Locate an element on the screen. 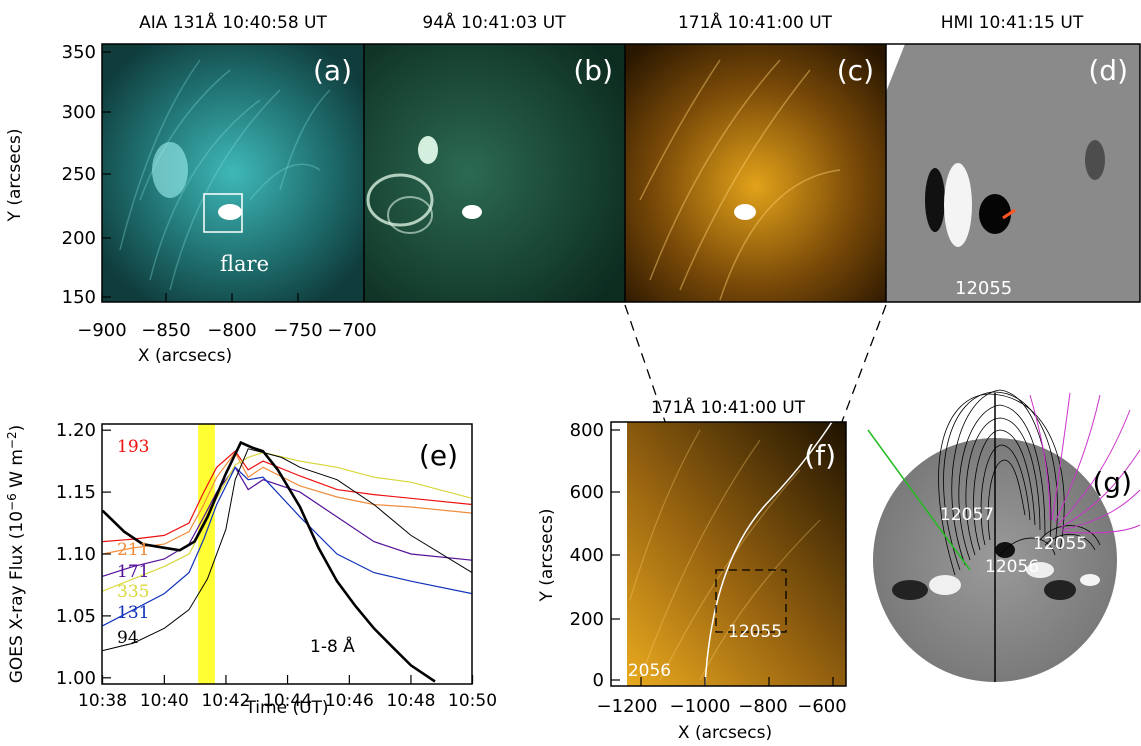 The width and height of the screenshot is (1141, 746). top-x-tick: −700 is located at coordinates (351, 330).